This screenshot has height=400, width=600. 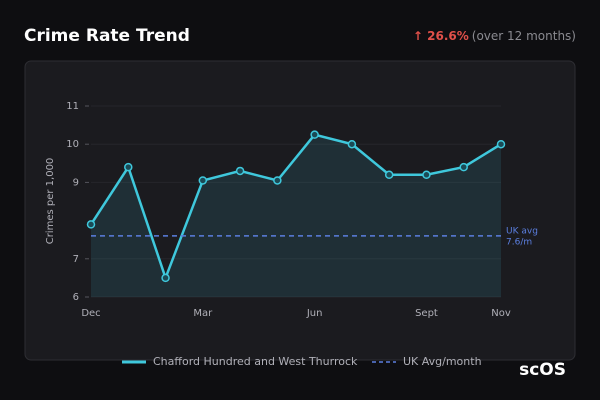 What do you see at coordinates (76, 182) in the screenshot?
I see `y-tick-label: 9` at bounding box center [76, 182].